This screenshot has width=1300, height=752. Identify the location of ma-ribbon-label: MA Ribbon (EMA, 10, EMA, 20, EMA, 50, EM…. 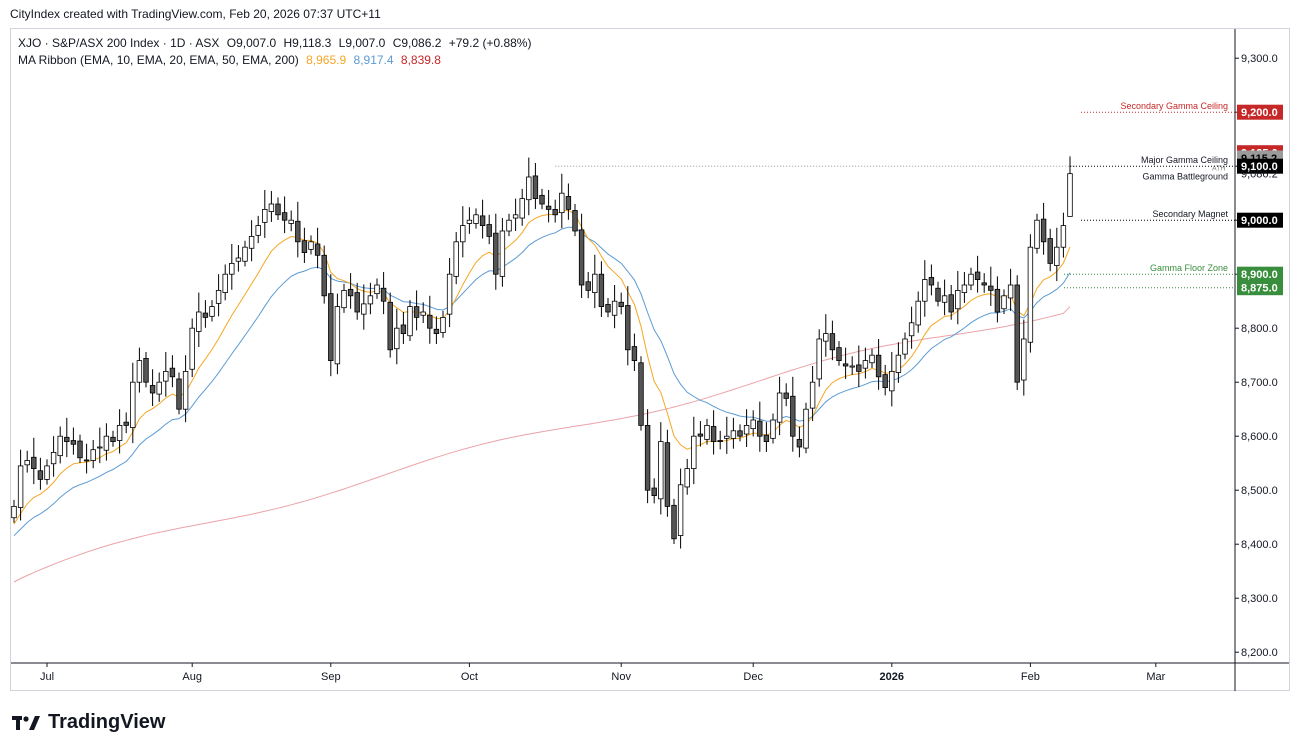
(158, 60).